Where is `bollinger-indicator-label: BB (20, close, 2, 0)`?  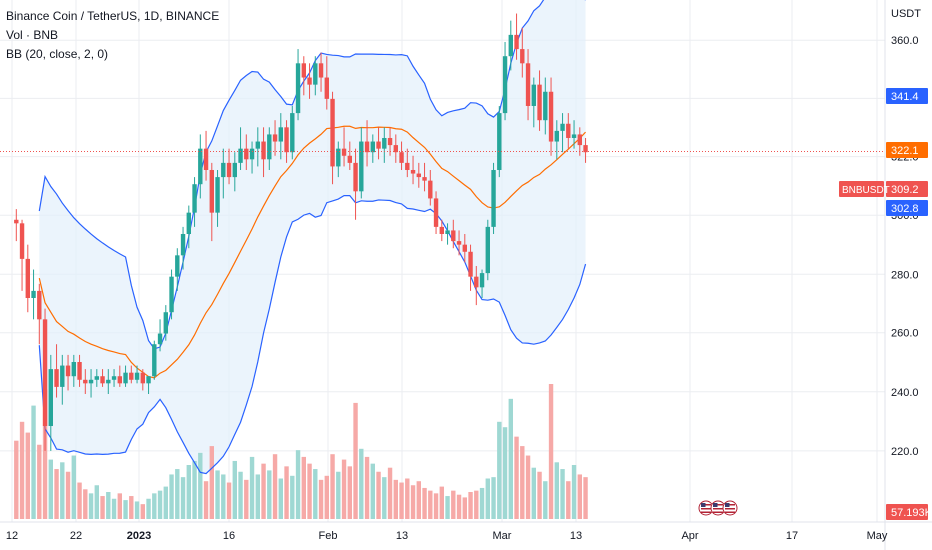 bollinger-indicator-label: BB (20, close, 2, 0) is located at coordinates (57, 54).